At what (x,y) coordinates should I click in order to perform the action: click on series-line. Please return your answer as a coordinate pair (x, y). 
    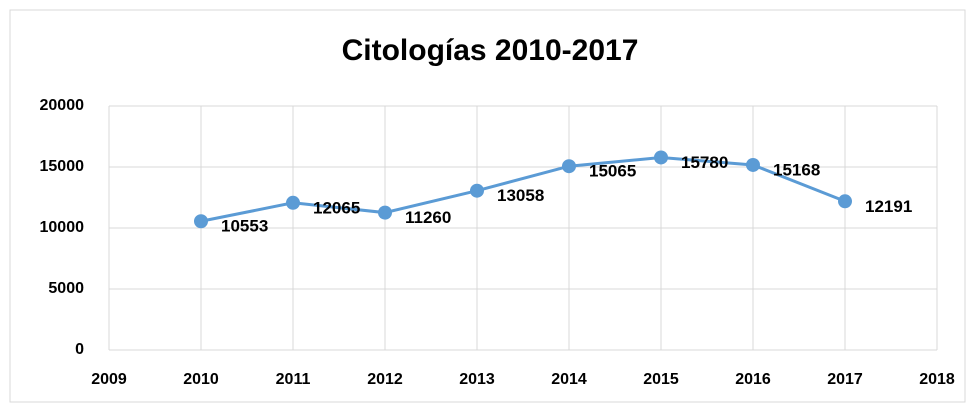
    Looking at the image, I should click on (523, 189).